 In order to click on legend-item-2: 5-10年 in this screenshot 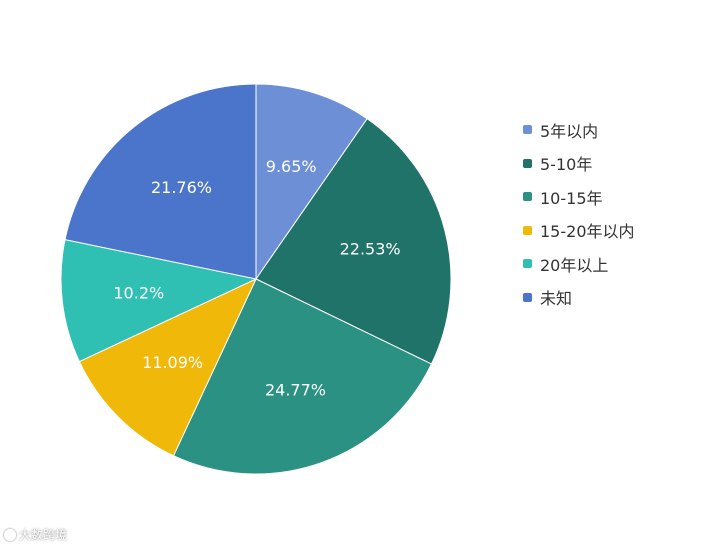, I will do `click(579, 164)`.